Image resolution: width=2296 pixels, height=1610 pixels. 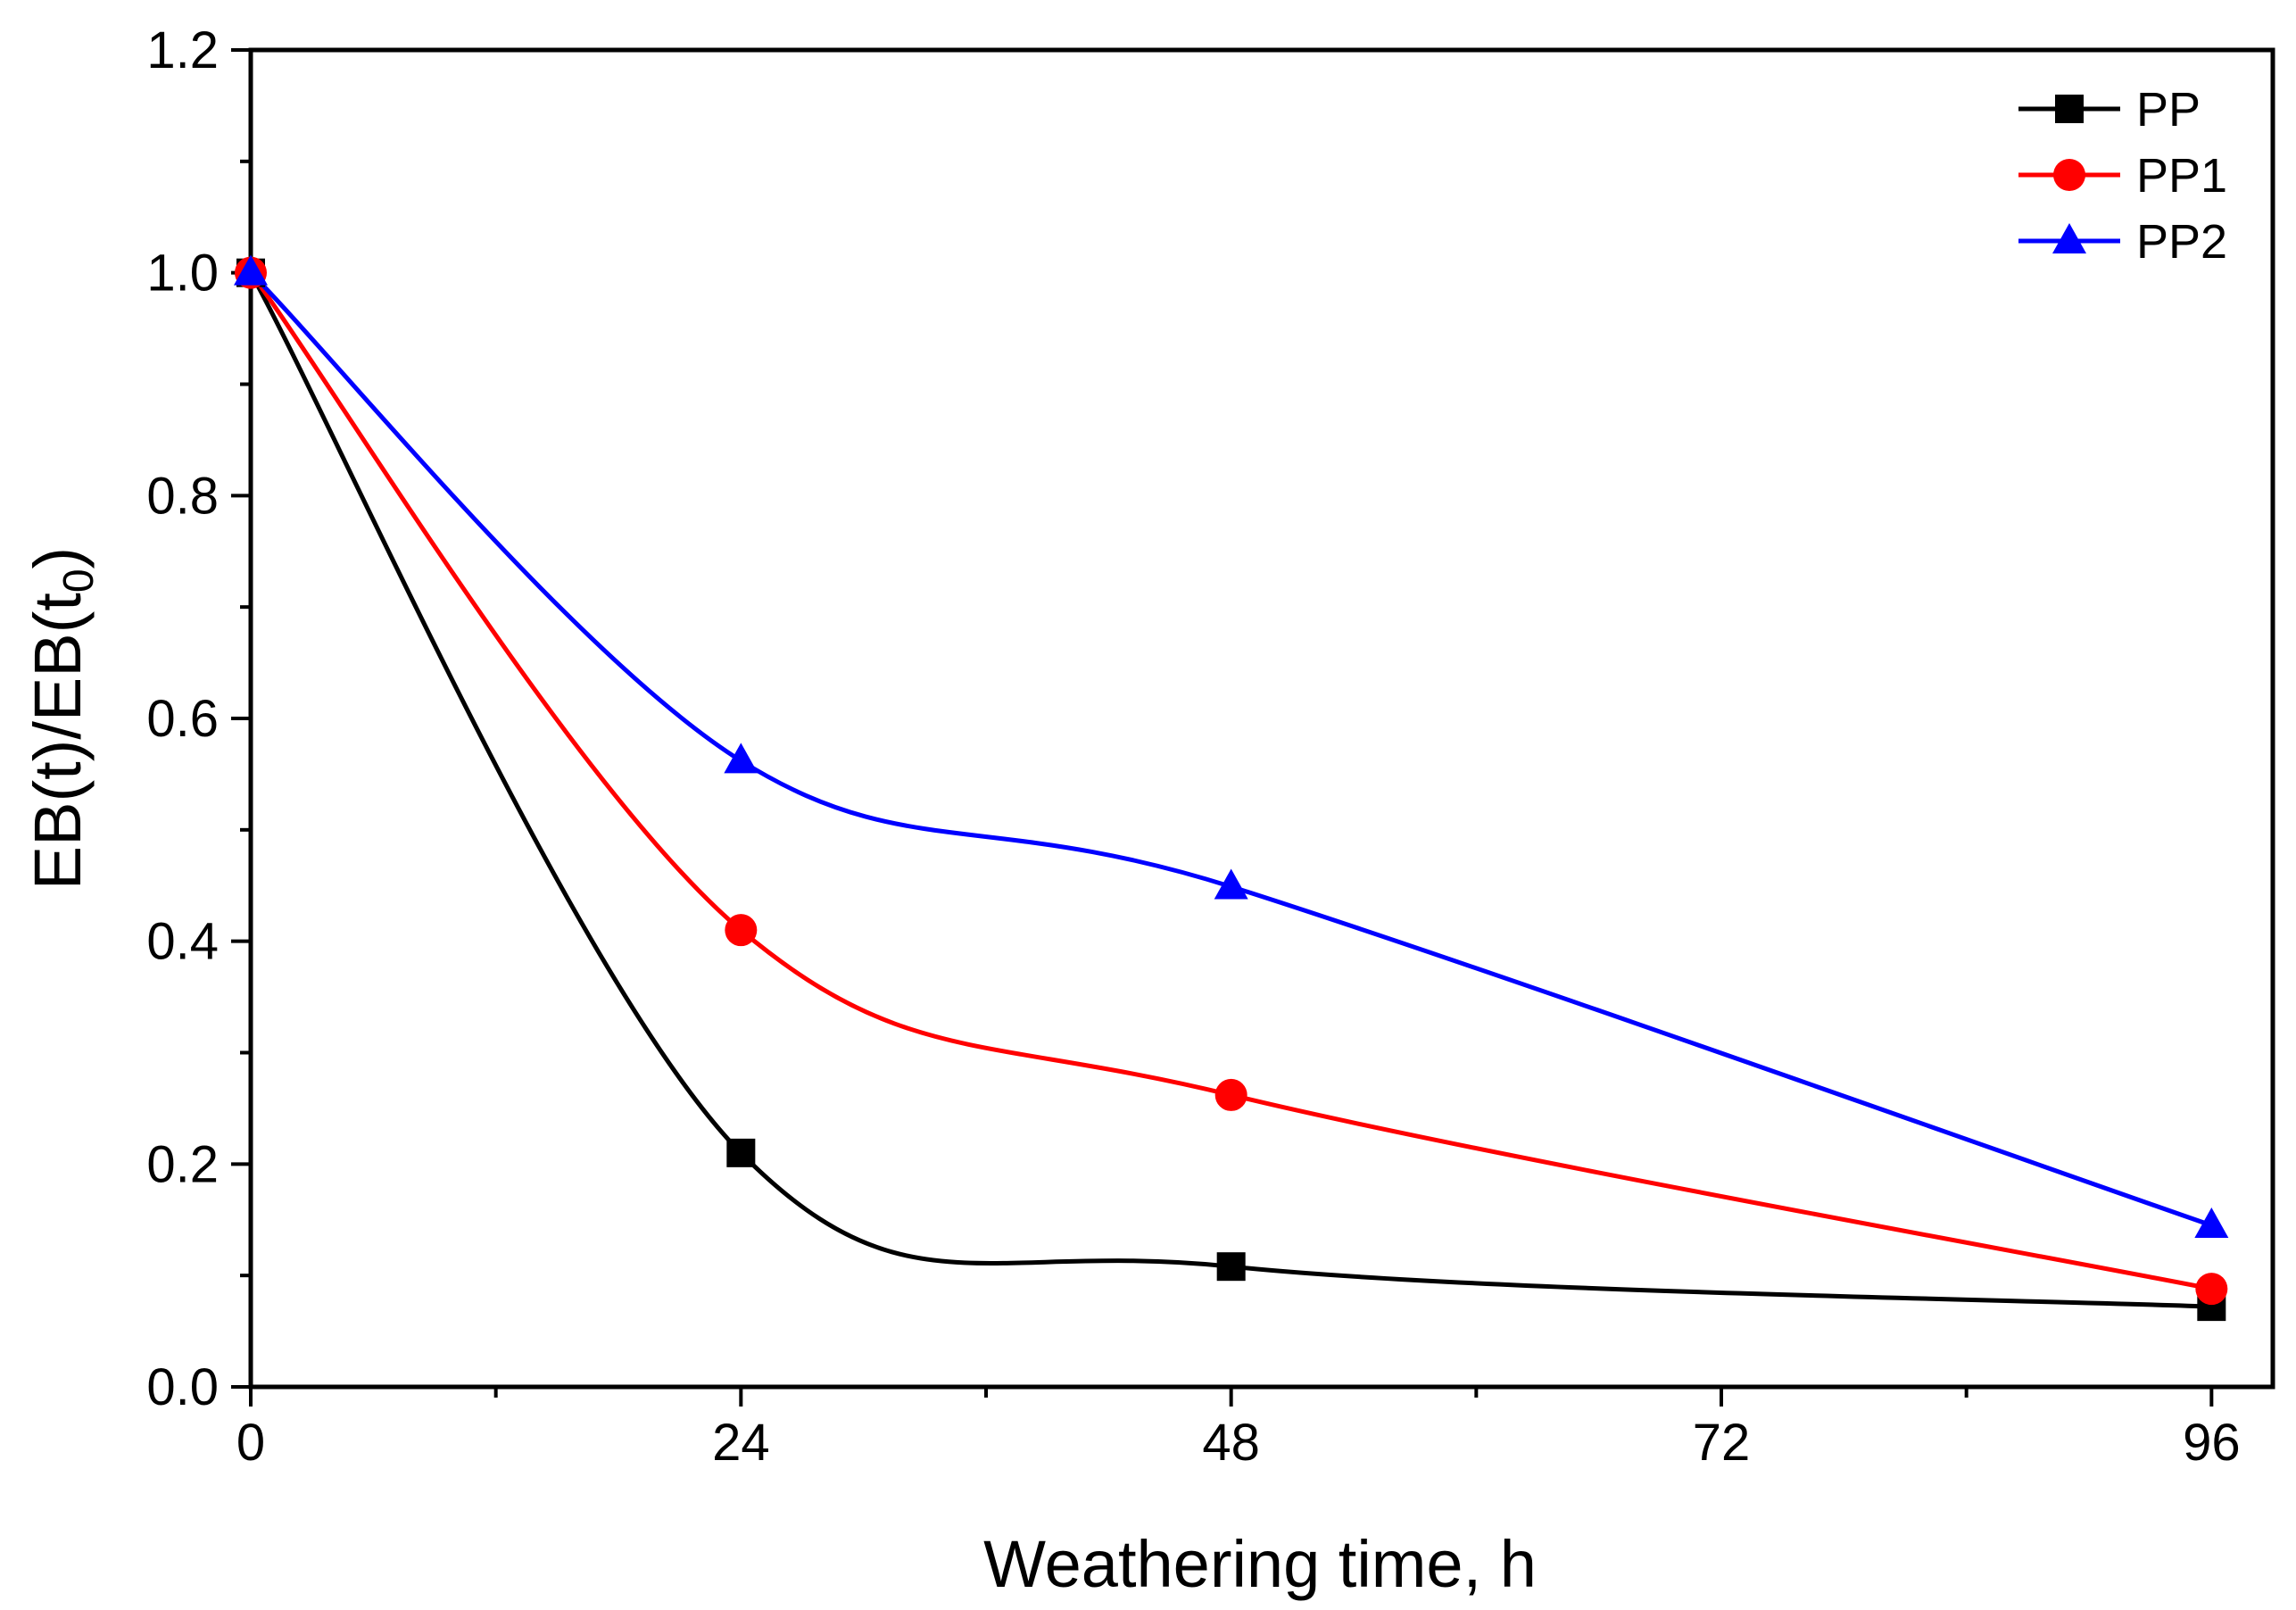 What do you see at coordinates (251, 1443) in the screenshot?
I see `x-tick-label: 0` at bounding box center [251, 1443].